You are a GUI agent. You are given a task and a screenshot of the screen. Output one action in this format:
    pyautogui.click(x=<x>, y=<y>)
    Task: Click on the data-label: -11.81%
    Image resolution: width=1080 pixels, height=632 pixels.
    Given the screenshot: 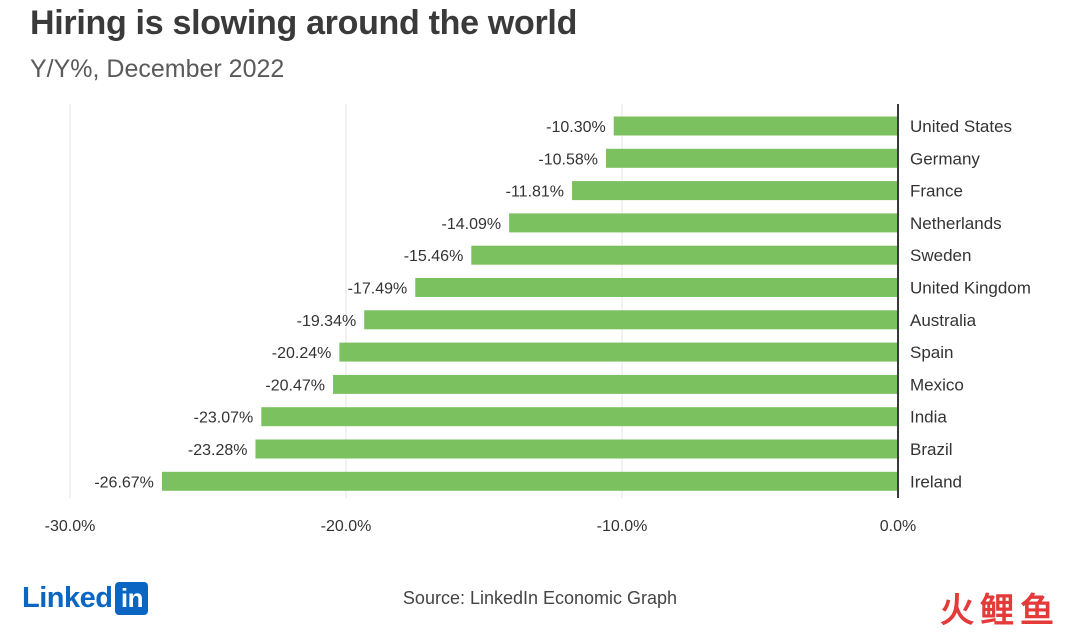 What is the action you would take?
    pyautogui.click(x=535, y=192)
    